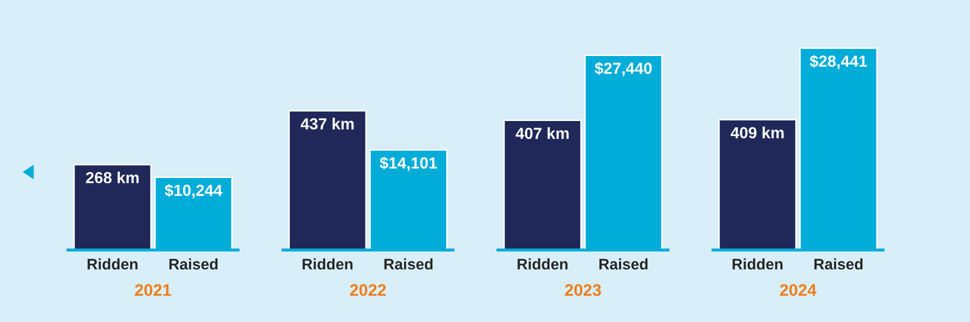  I want to click on x-axis-title: 2024, so click(798, 290).